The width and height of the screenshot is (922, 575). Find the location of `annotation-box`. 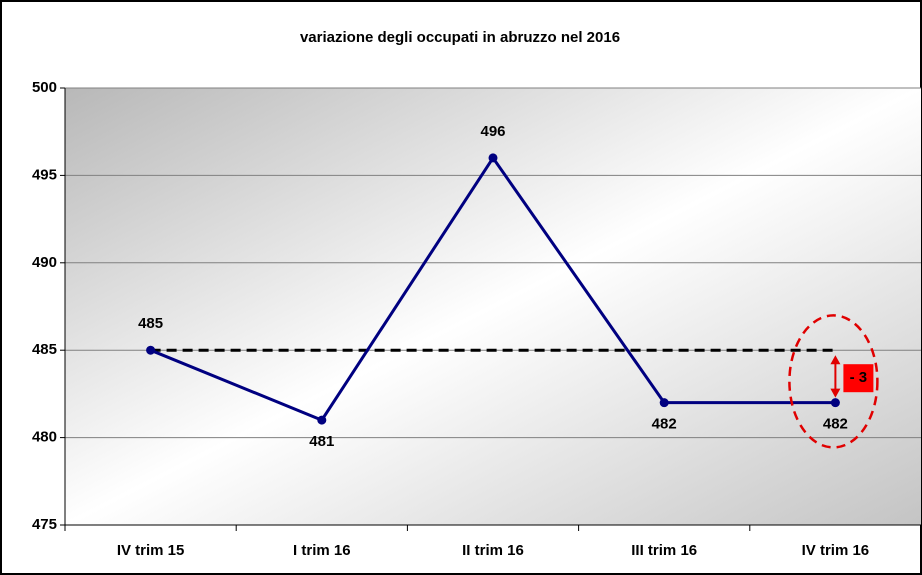

annotation-box is located at coordinates (858, 378).